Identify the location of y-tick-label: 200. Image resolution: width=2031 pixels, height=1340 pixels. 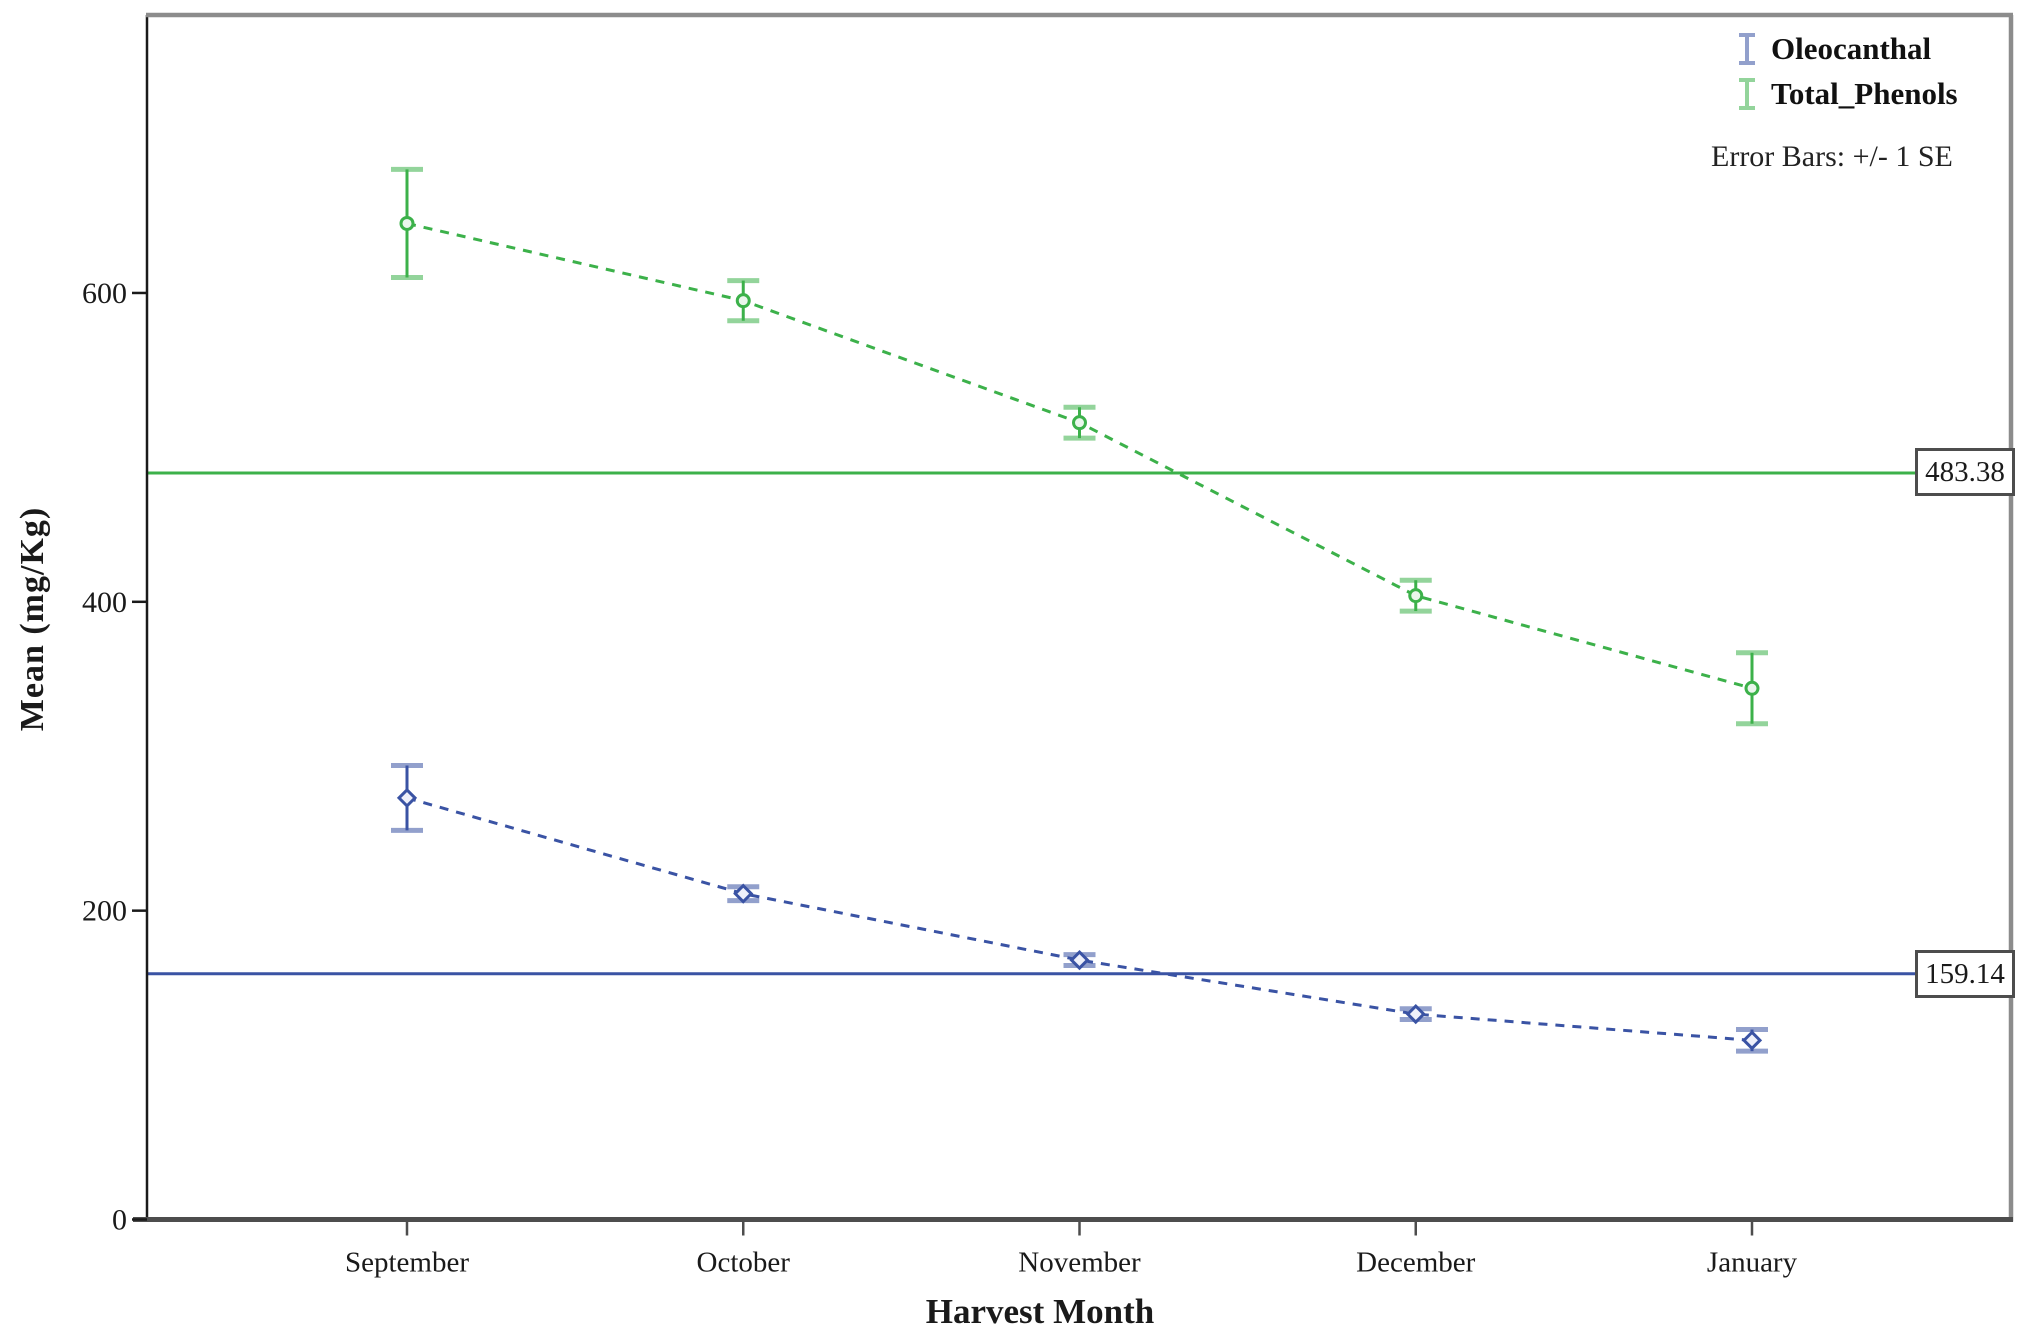
(104, 911).